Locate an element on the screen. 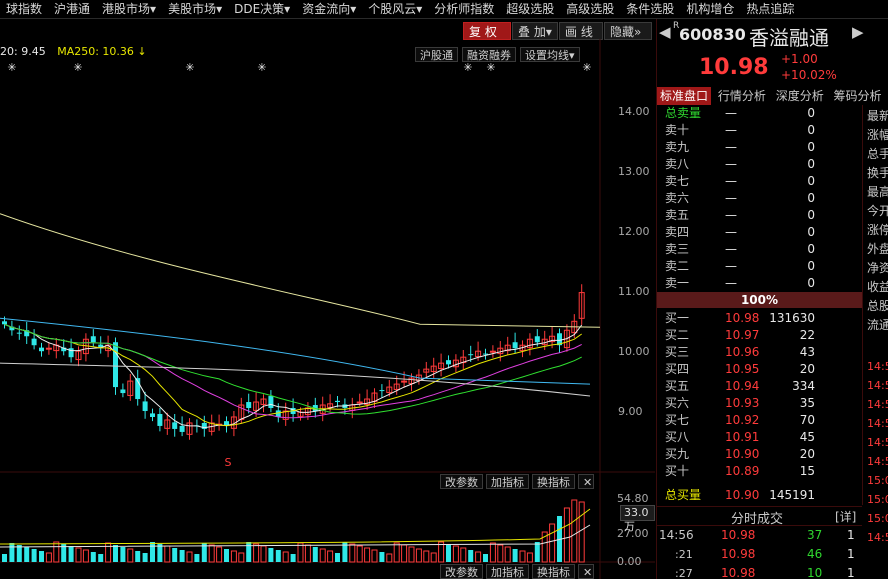  close-indicator-icon-2: ✕ is located at coordinates (586, 571).